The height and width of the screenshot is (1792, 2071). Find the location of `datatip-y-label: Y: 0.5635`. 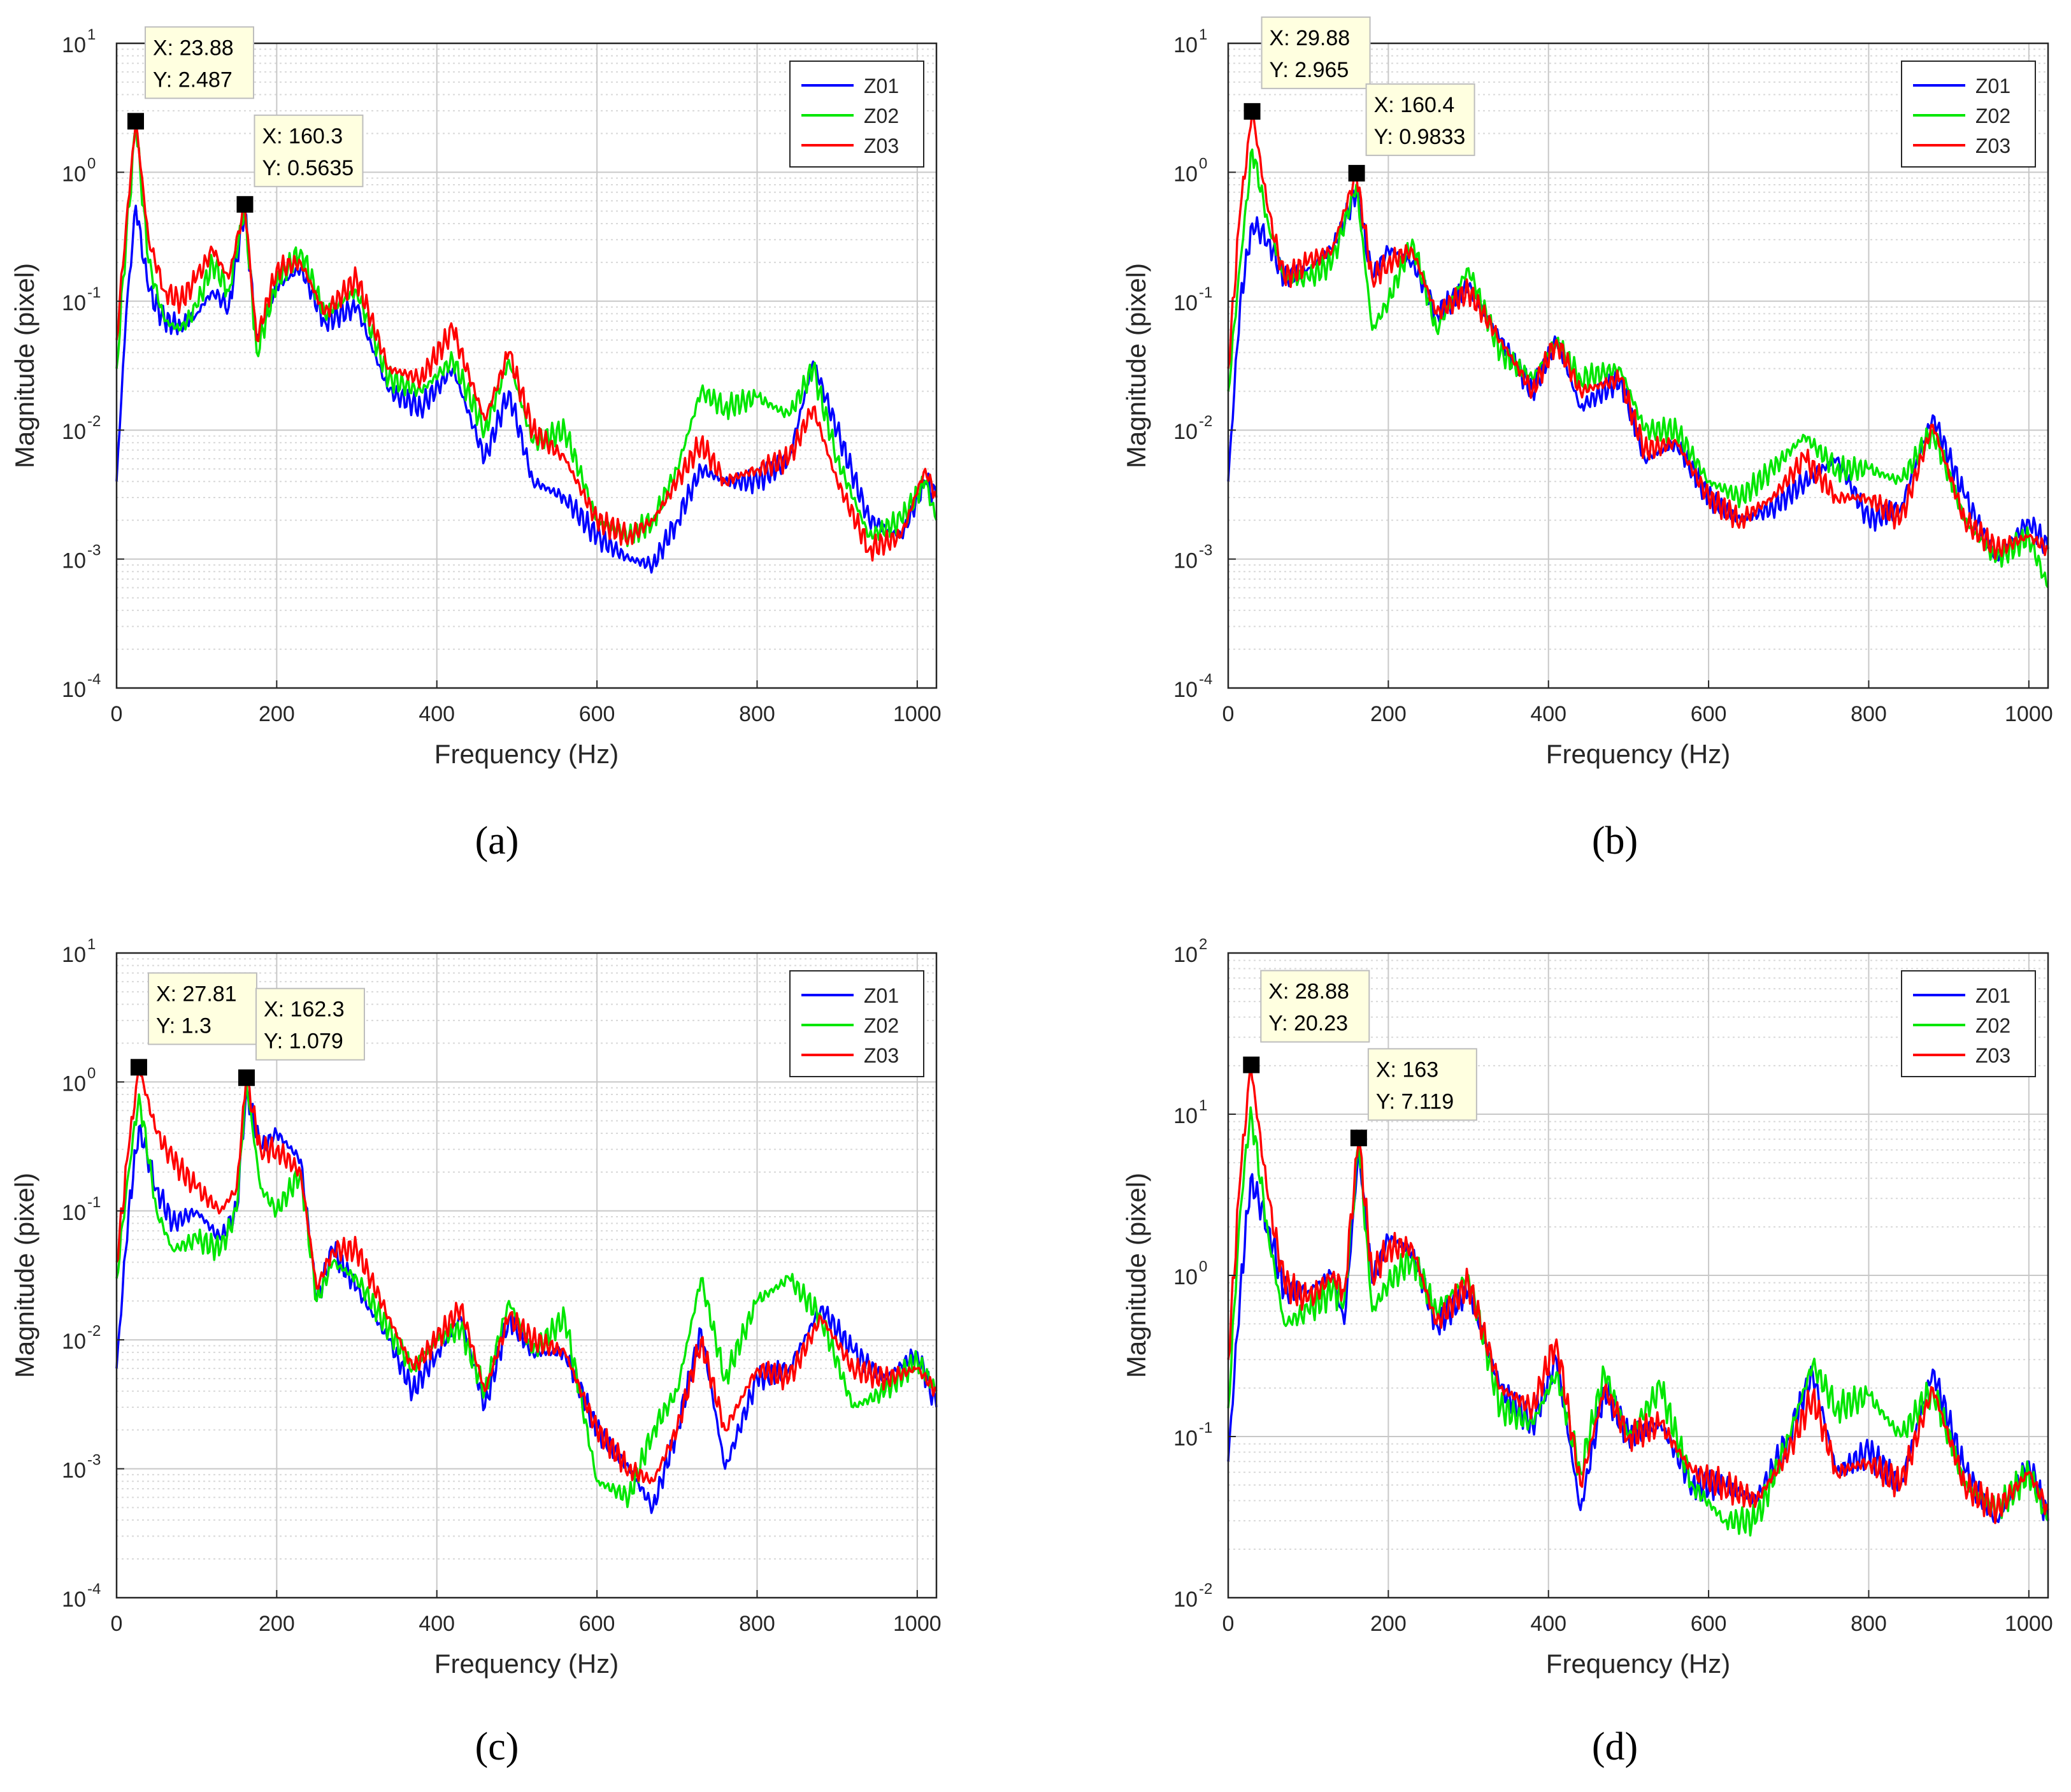

datatip-y-label: Y: 0.5635 is located at coordinates (308, 168).